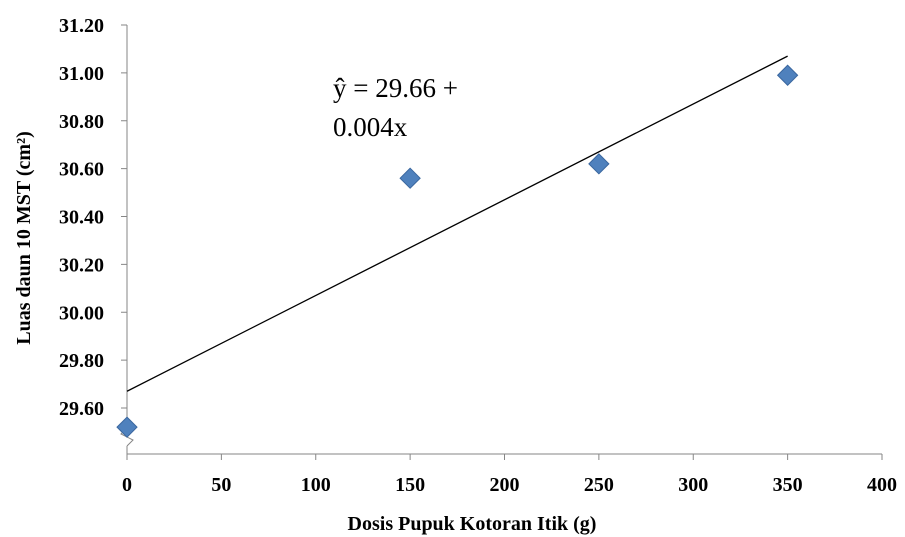  Describe the element at coordinates (81, 26) in the screenshot. I see `y-tick-label: 31.20` at that location.